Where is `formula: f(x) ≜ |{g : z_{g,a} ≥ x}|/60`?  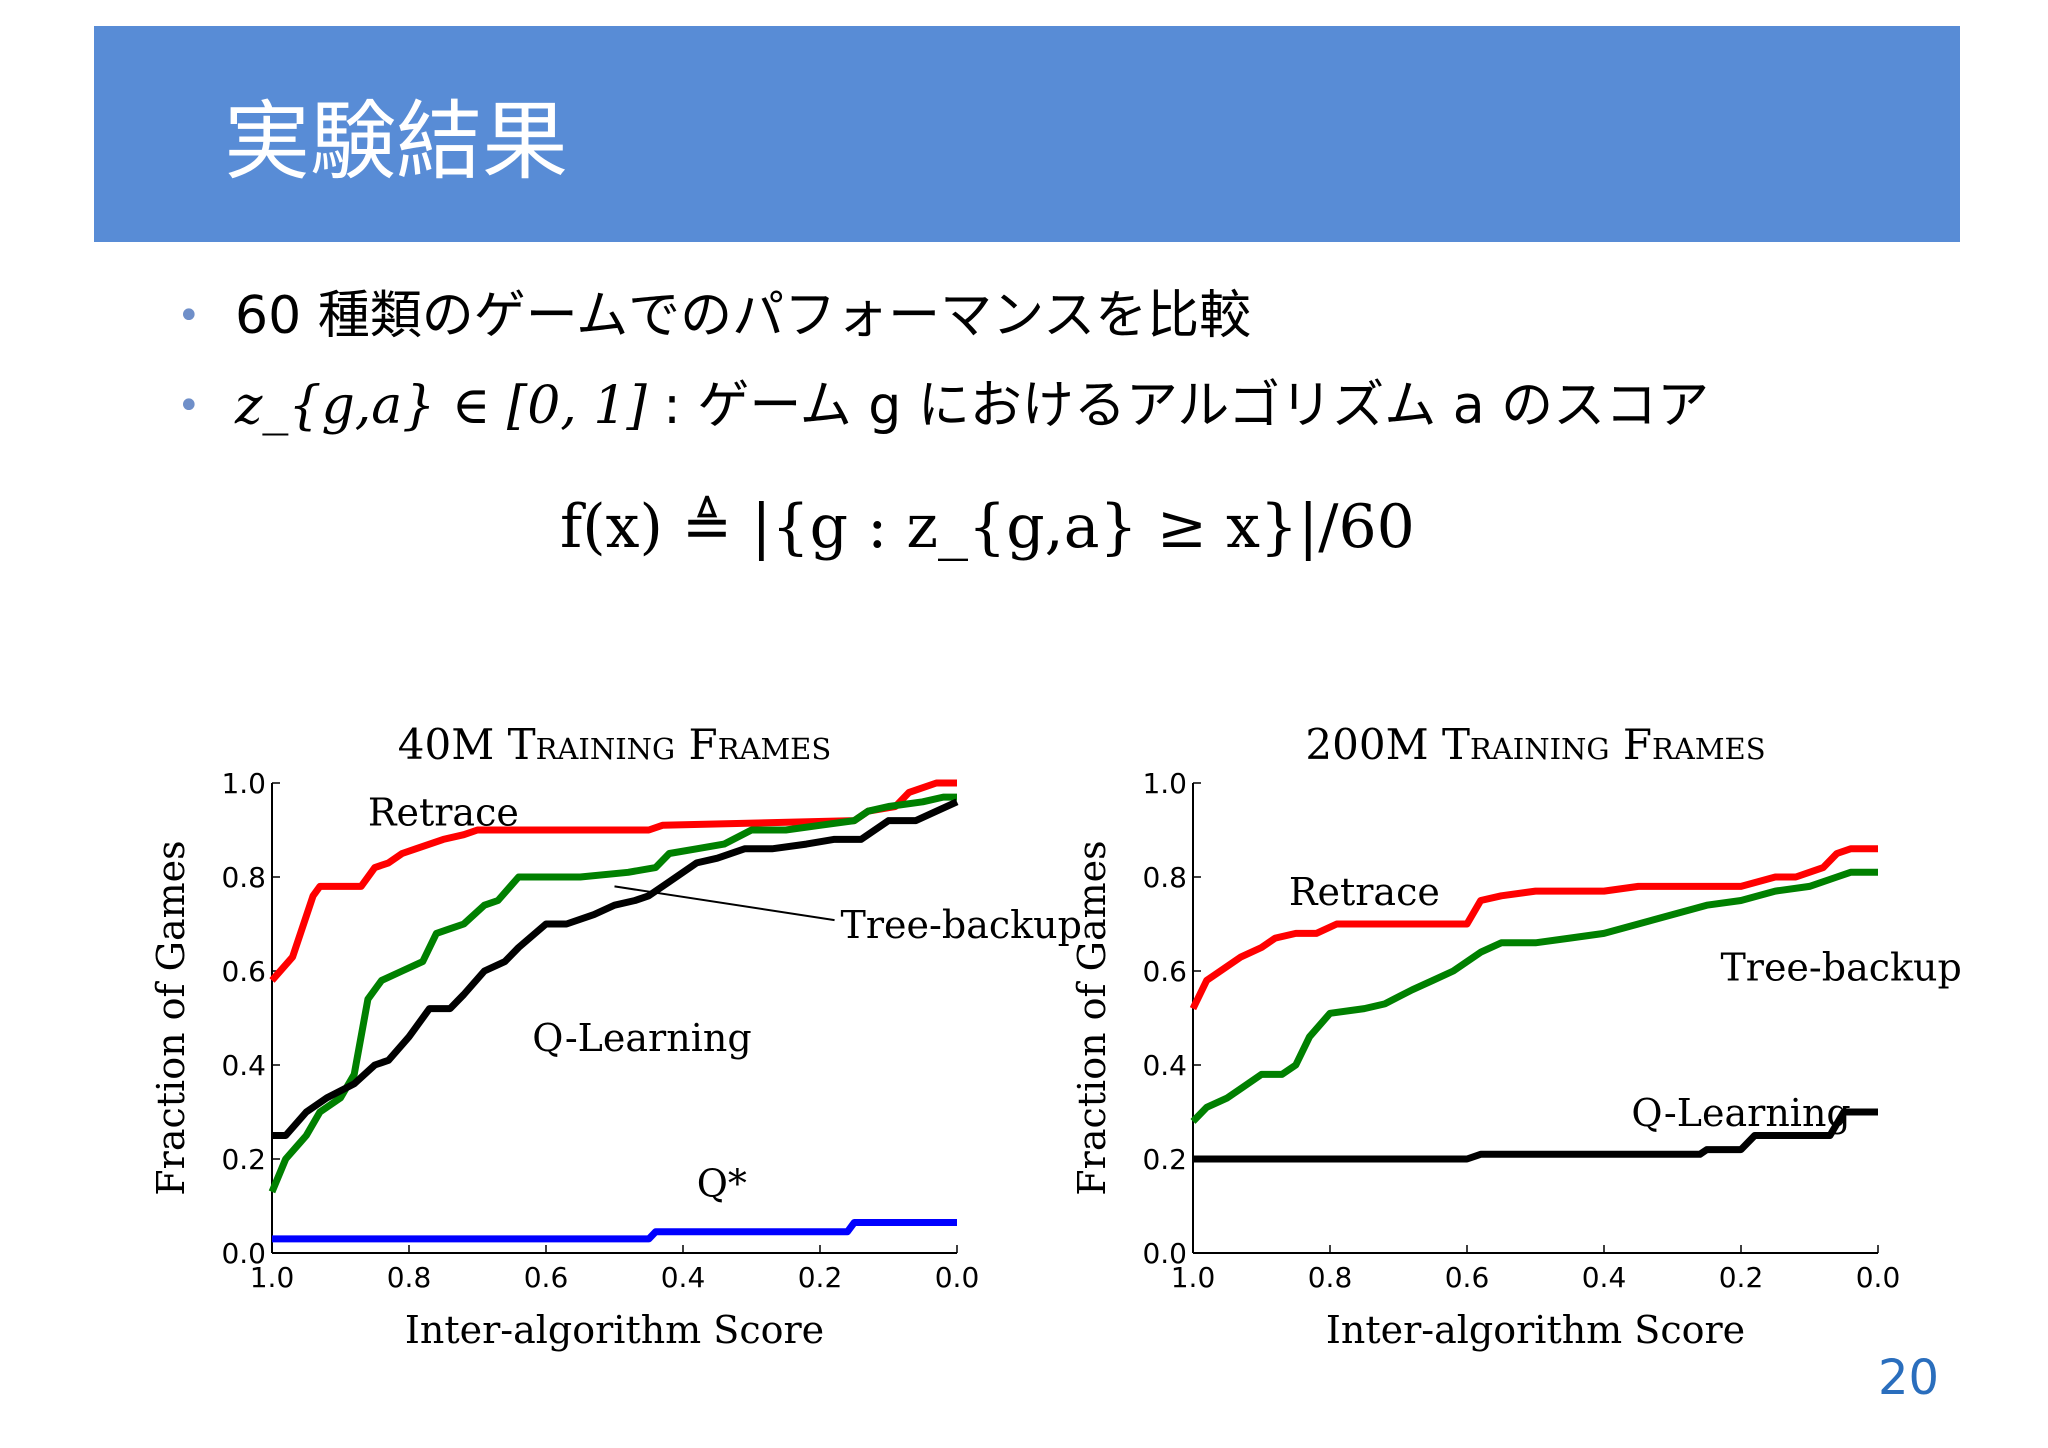
formula: f(x) ≜ |{g : z_{g,a} ≥ x}|/60 is located at coordinates (987, 527).